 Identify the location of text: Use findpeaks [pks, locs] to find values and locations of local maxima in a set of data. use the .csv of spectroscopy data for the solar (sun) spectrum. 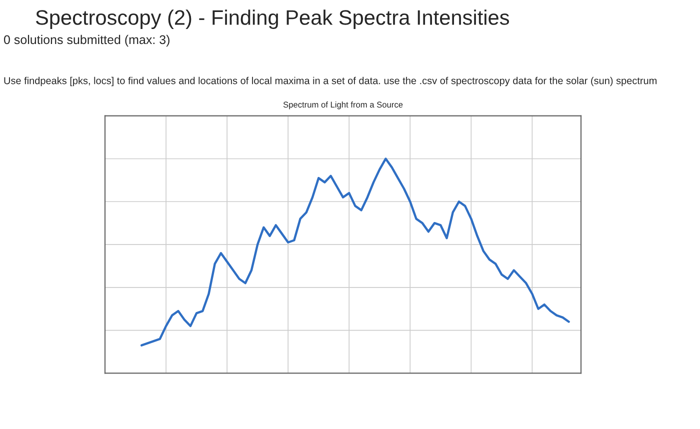
(330, 81).